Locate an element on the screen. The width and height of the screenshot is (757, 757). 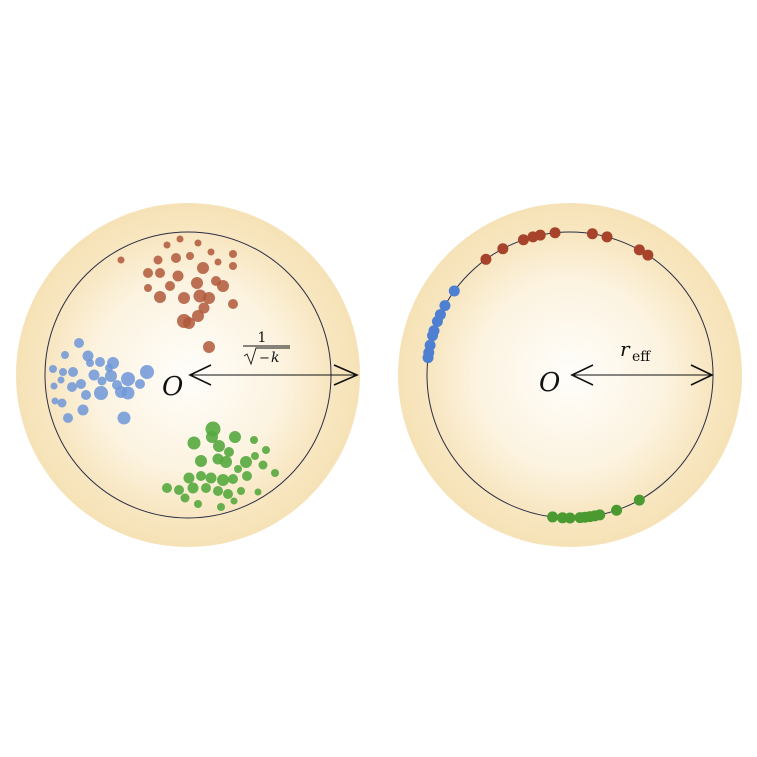
green-cluster-points is located at coordinates (220, 466).